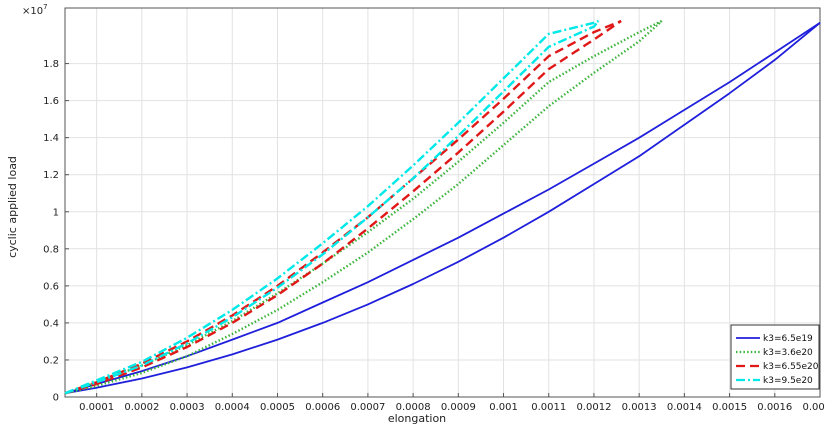 This screenshot has width=825, height=430. Describe the element at coordinates (417, 418) in the screenshot. I see `x-axis-label: elongation` at that location.